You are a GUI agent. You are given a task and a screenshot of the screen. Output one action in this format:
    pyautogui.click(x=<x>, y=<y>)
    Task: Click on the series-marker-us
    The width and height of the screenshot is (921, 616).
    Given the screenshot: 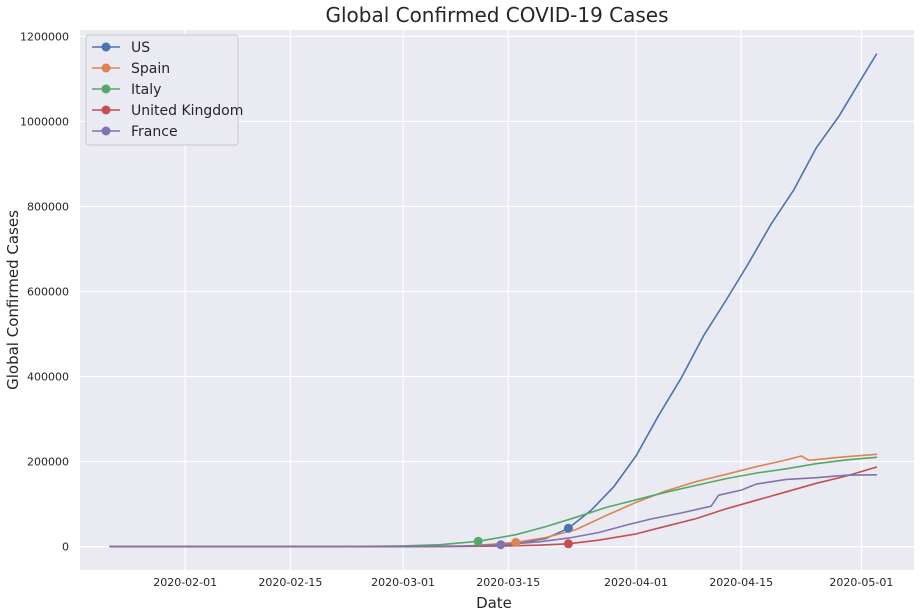 What is the action you would take?
    pyautogui.click(x=568, y=528)
    